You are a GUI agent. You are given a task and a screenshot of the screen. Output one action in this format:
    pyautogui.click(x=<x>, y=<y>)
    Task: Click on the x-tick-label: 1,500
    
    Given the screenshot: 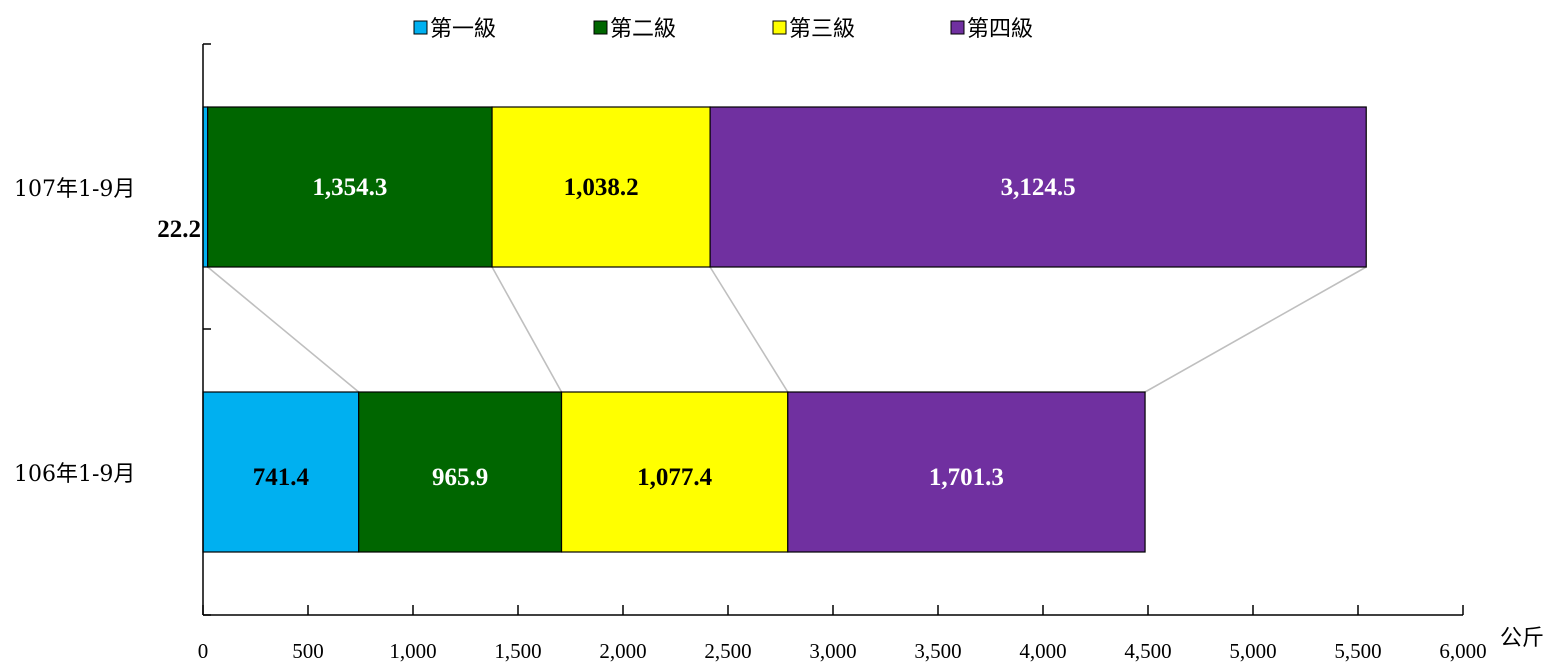 What is the action you would take?
    pyautogui.click(x=517, y=651)
    